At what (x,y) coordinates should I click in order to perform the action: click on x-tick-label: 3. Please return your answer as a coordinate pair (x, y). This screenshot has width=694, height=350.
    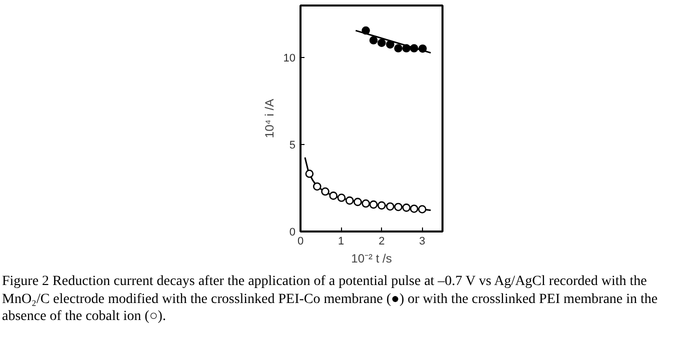
    Looking at the image, I should click on (422, 242).